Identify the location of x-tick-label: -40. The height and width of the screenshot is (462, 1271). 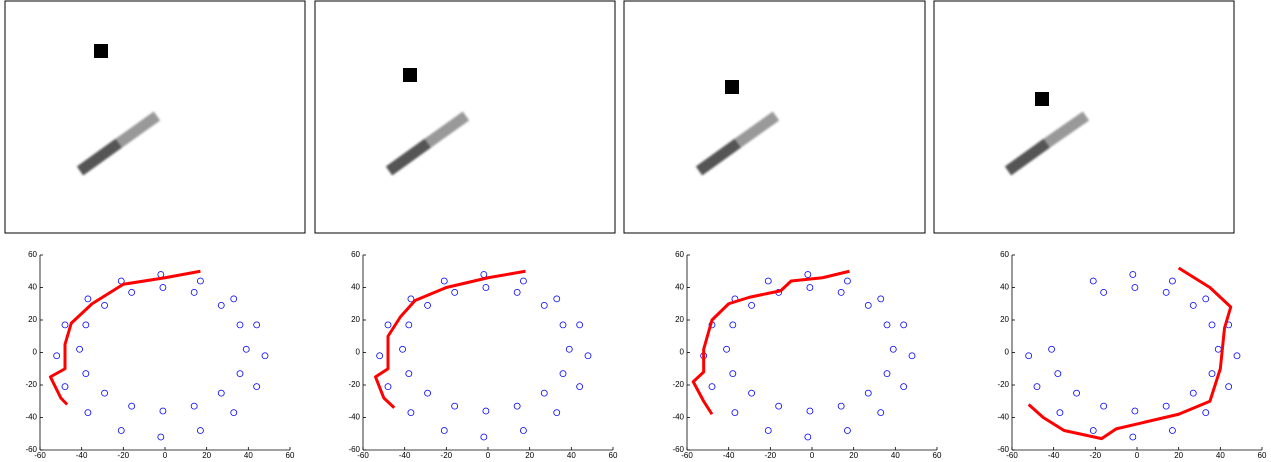
(729, 455).